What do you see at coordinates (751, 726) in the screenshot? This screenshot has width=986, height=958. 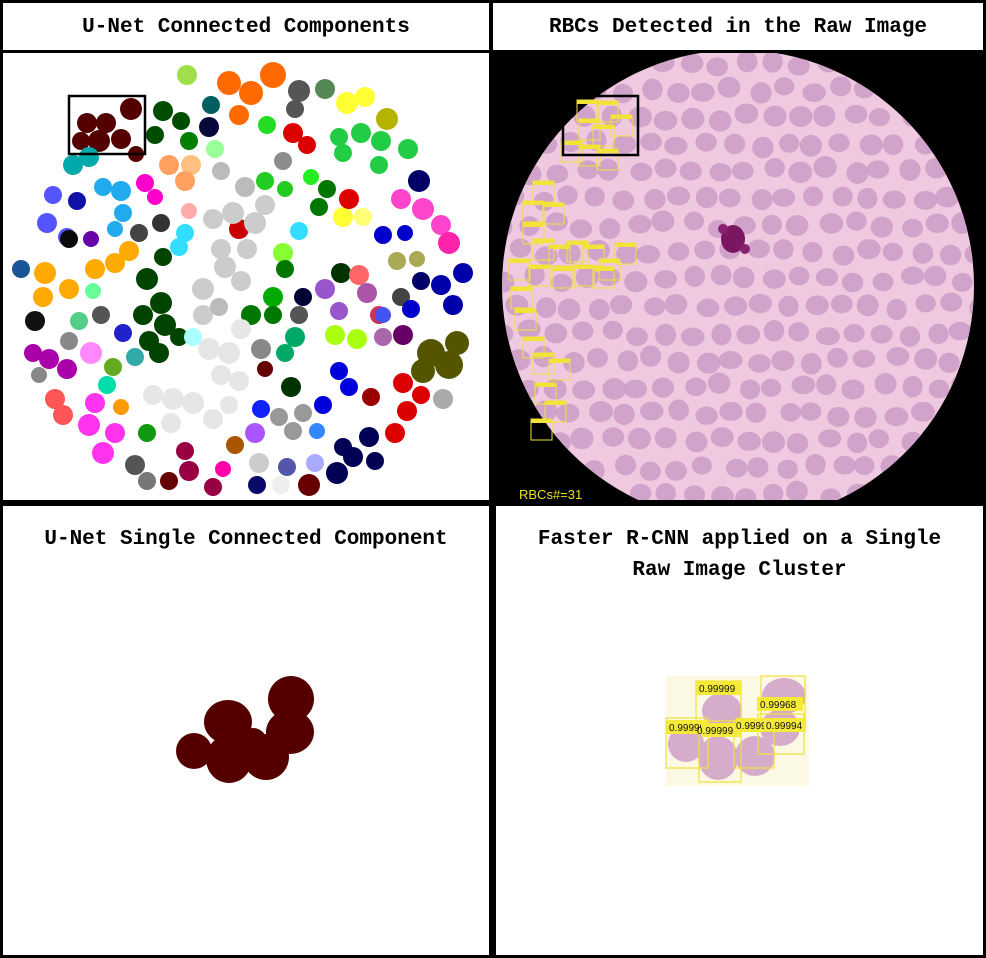 I see `detection-score: 0.9999` at bounding box center [751, 726].